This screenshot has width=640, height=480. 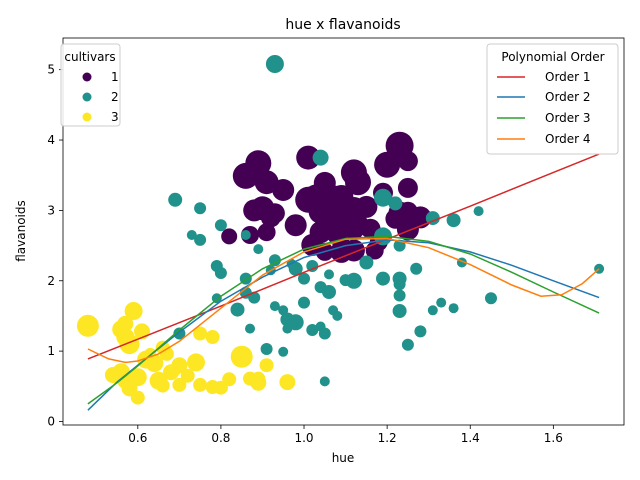 I want to click on legend-label-cultivar-3: 3, so click(x=115, y=117).